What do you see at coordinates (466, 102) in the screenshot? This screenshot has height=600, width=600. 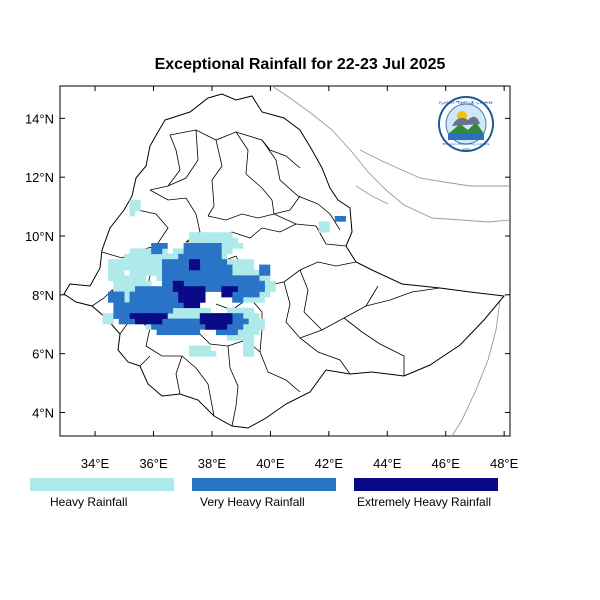 I see `logo-text: የኢትዮጵያ ሚቲዎሮሎጂ ኢንስቲትዩት` at bounding box center [466, 102].